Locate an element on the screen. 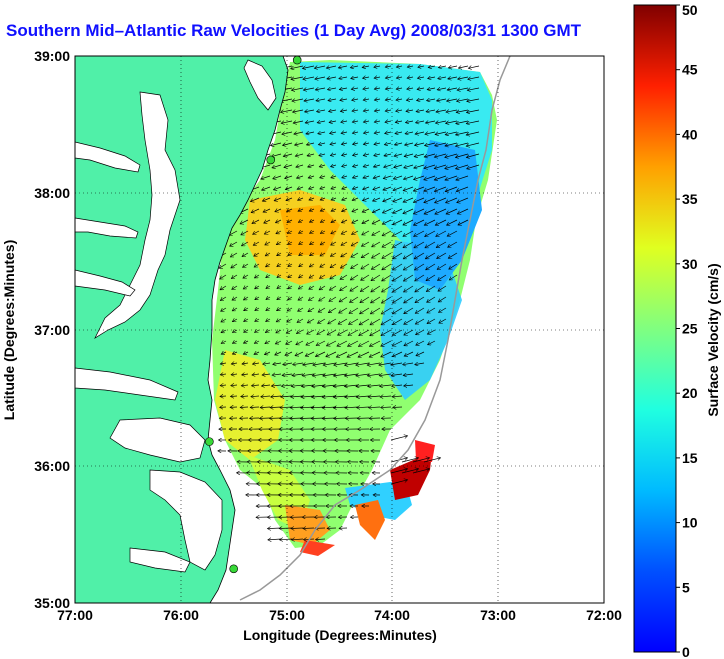 This screenshot has width=724, height=659. colorbar-label: Surface Velocity (cm/s) is located at coordinates (713, 339).